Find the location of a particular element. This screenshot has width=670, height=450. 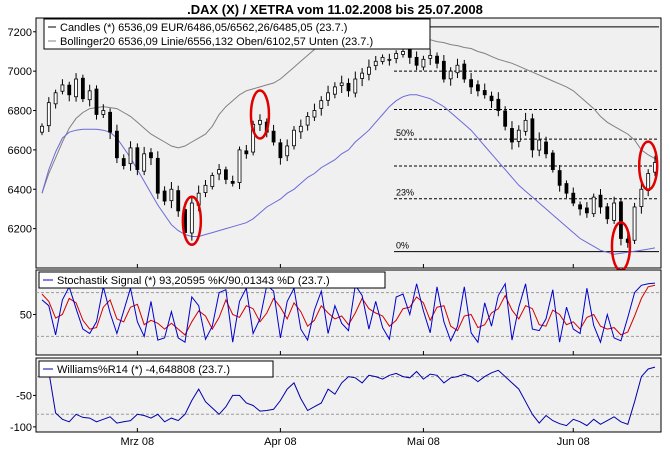

x-tick-label: Jun 08 is located at coordinates (573, 442).